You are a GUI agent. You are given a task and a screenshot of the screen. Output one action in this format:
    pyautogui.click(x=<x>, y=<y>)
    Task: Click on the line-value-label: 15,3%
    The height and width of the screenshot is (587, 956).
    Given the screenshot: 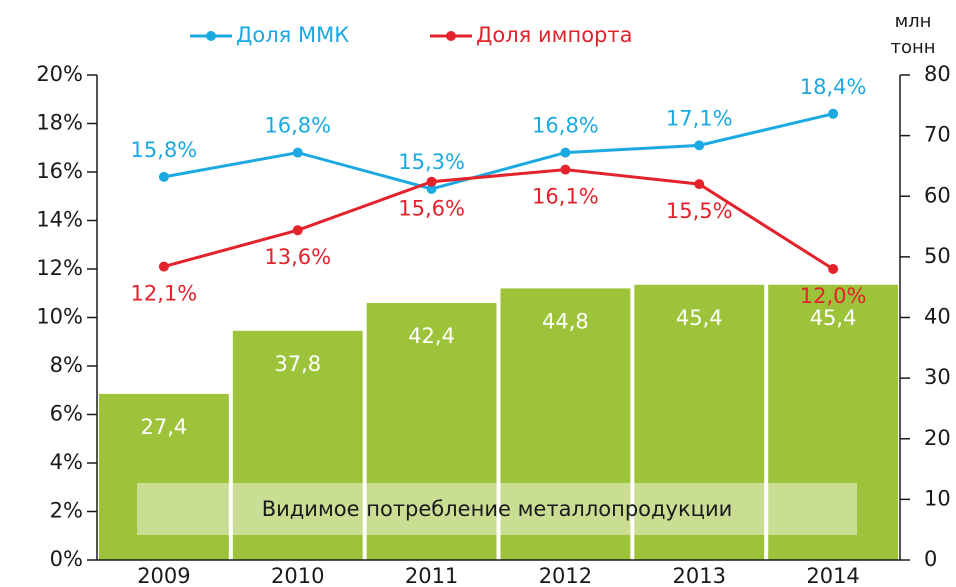 What is the action you would take?
    pyautogui.click(x=431, y=162)
    